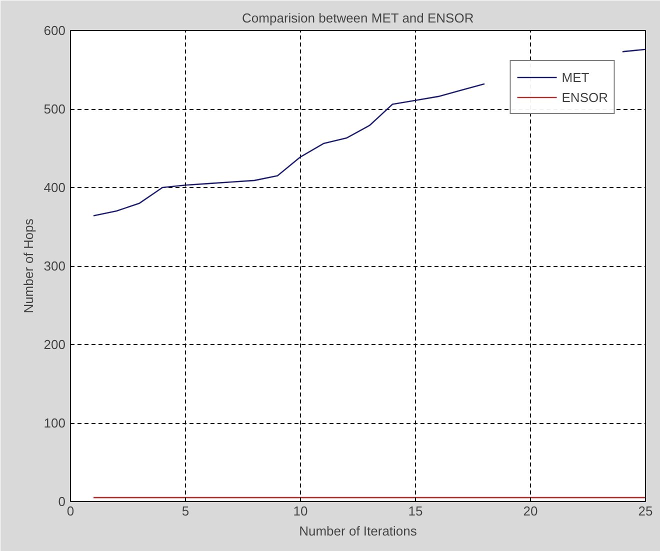  I want to click on chart-title: Comparision between MET and ENSOR, so click(358, 18).